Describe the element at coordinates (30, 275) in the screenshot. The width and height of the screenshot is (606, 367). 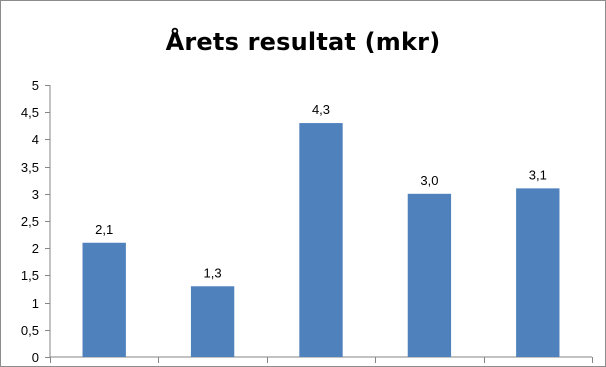
I see `y-tick-label: 1,5` at that location.